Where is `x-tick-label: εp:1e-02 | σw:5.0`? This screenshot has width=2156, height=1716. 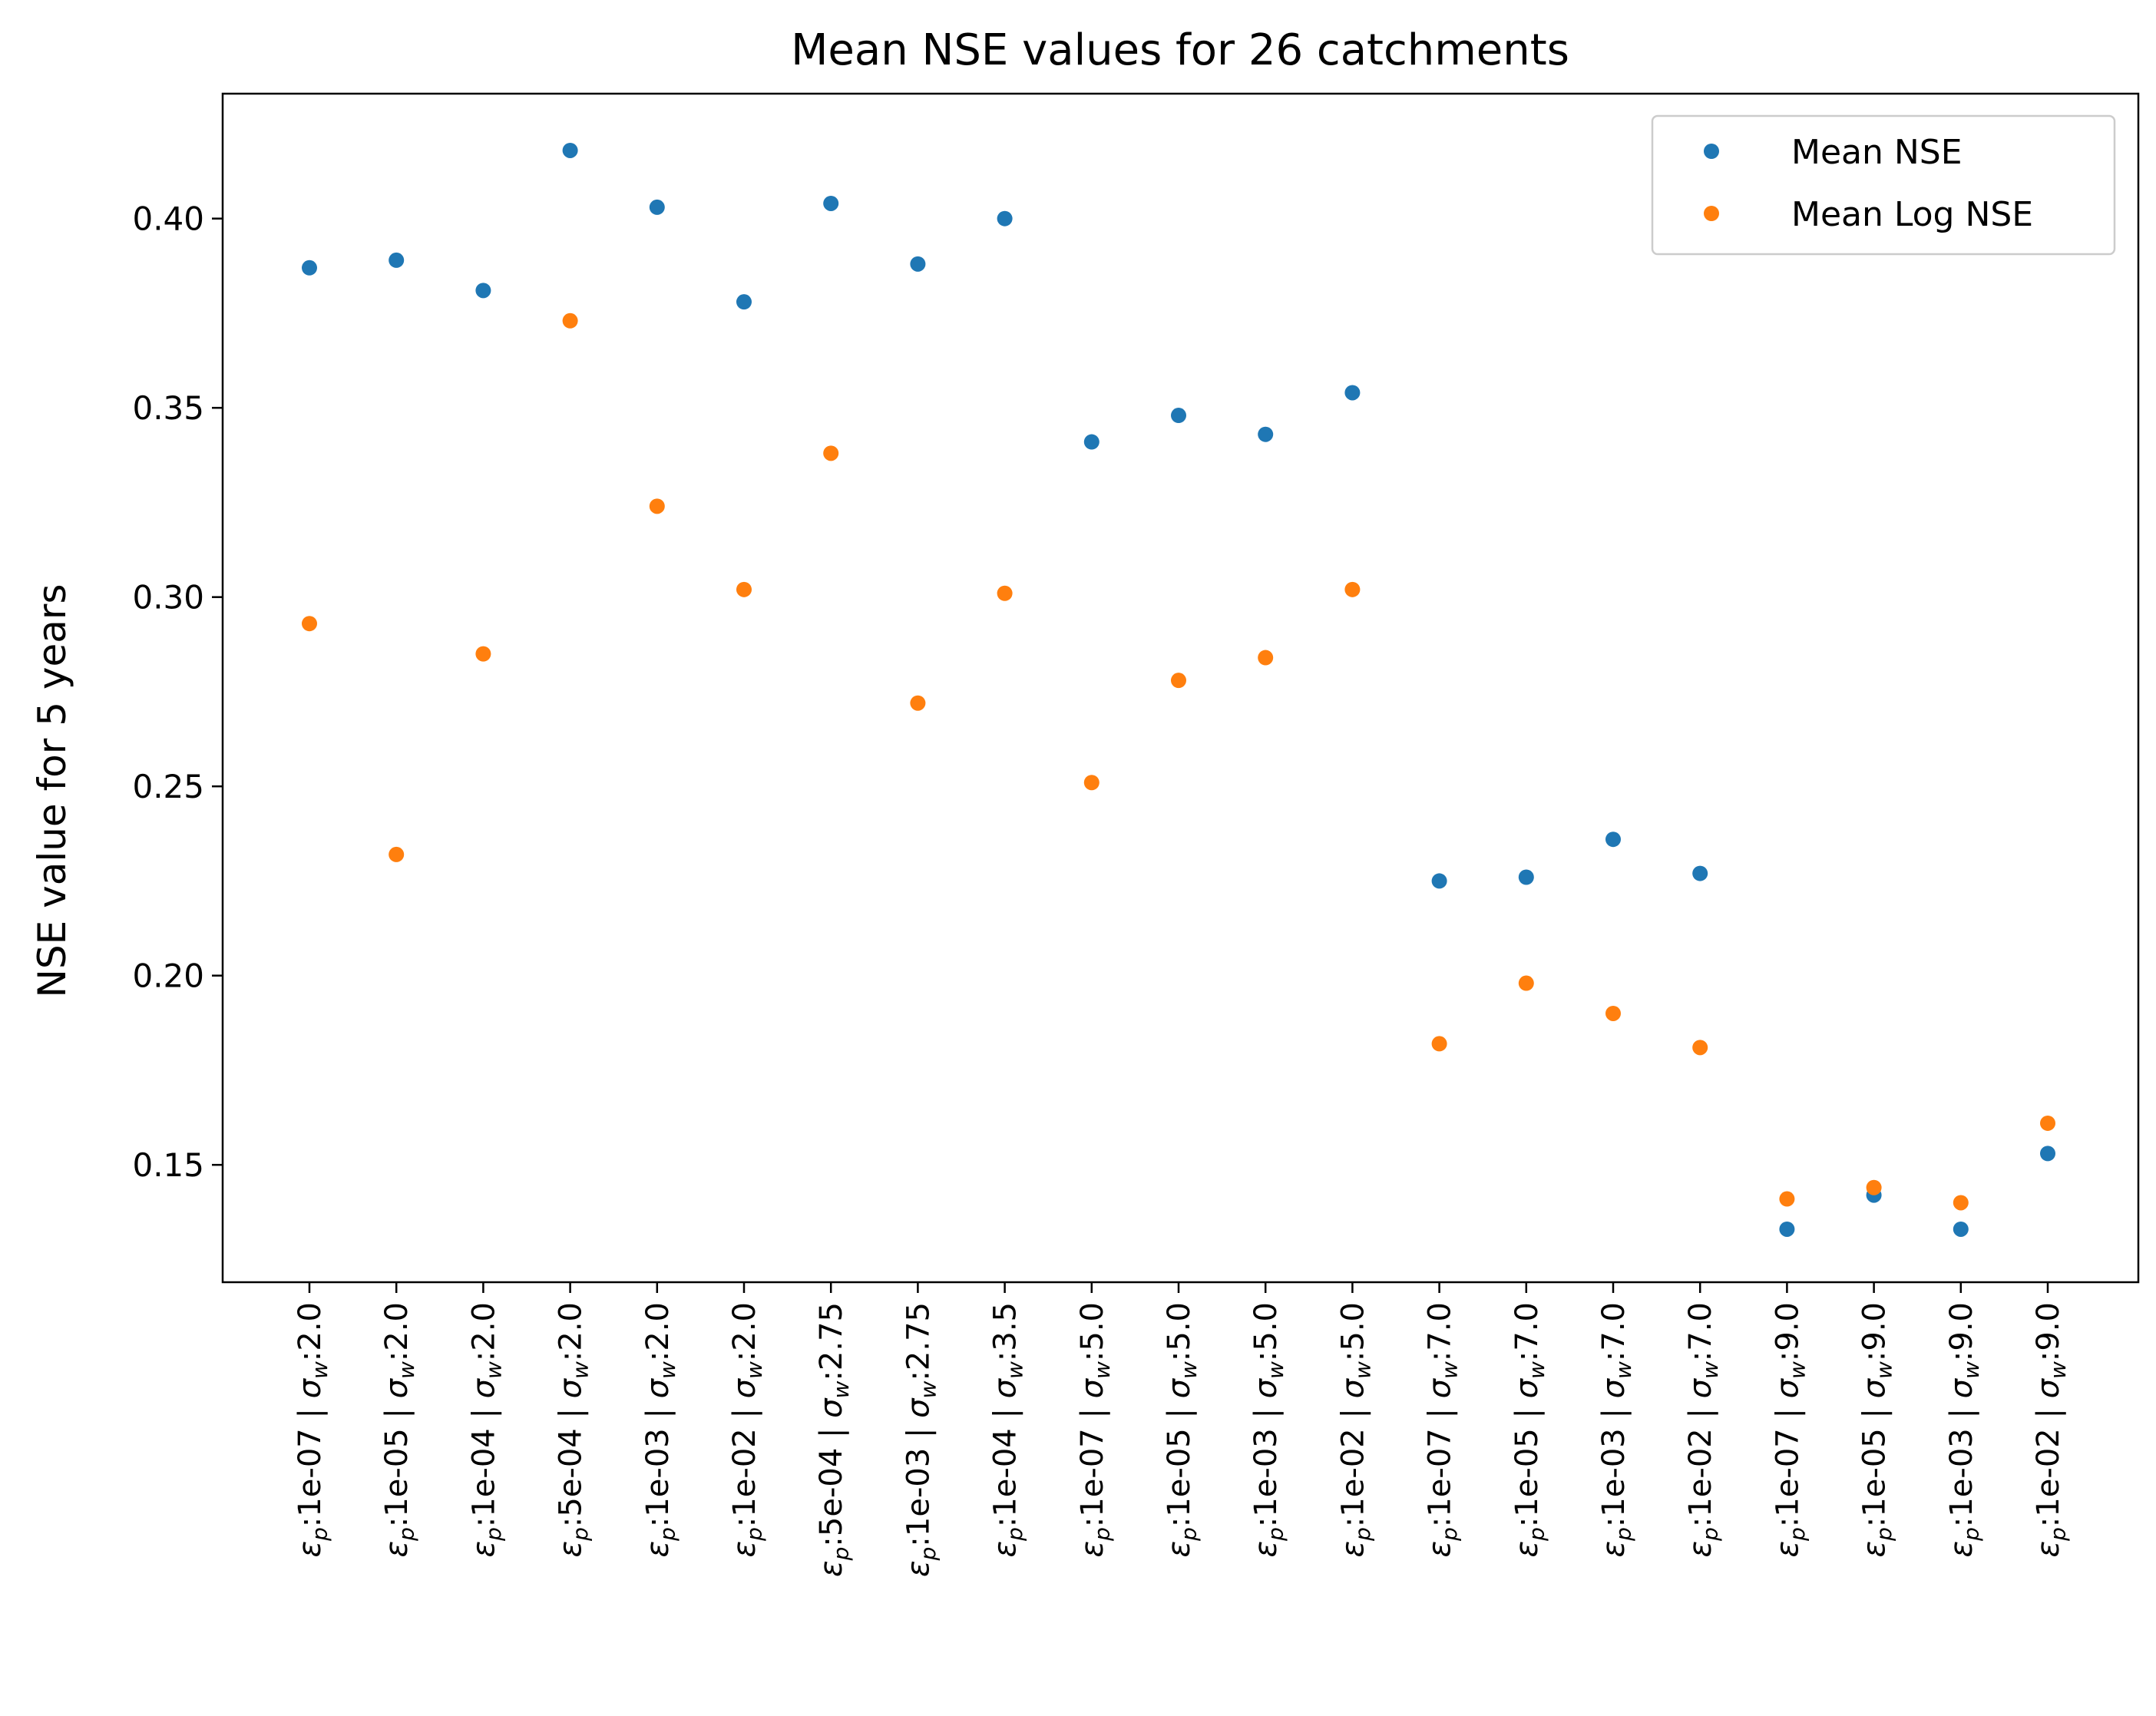 x-tick-label: εp:1e-02 | σw:5.0 is located at coordinates (1355, 1430).